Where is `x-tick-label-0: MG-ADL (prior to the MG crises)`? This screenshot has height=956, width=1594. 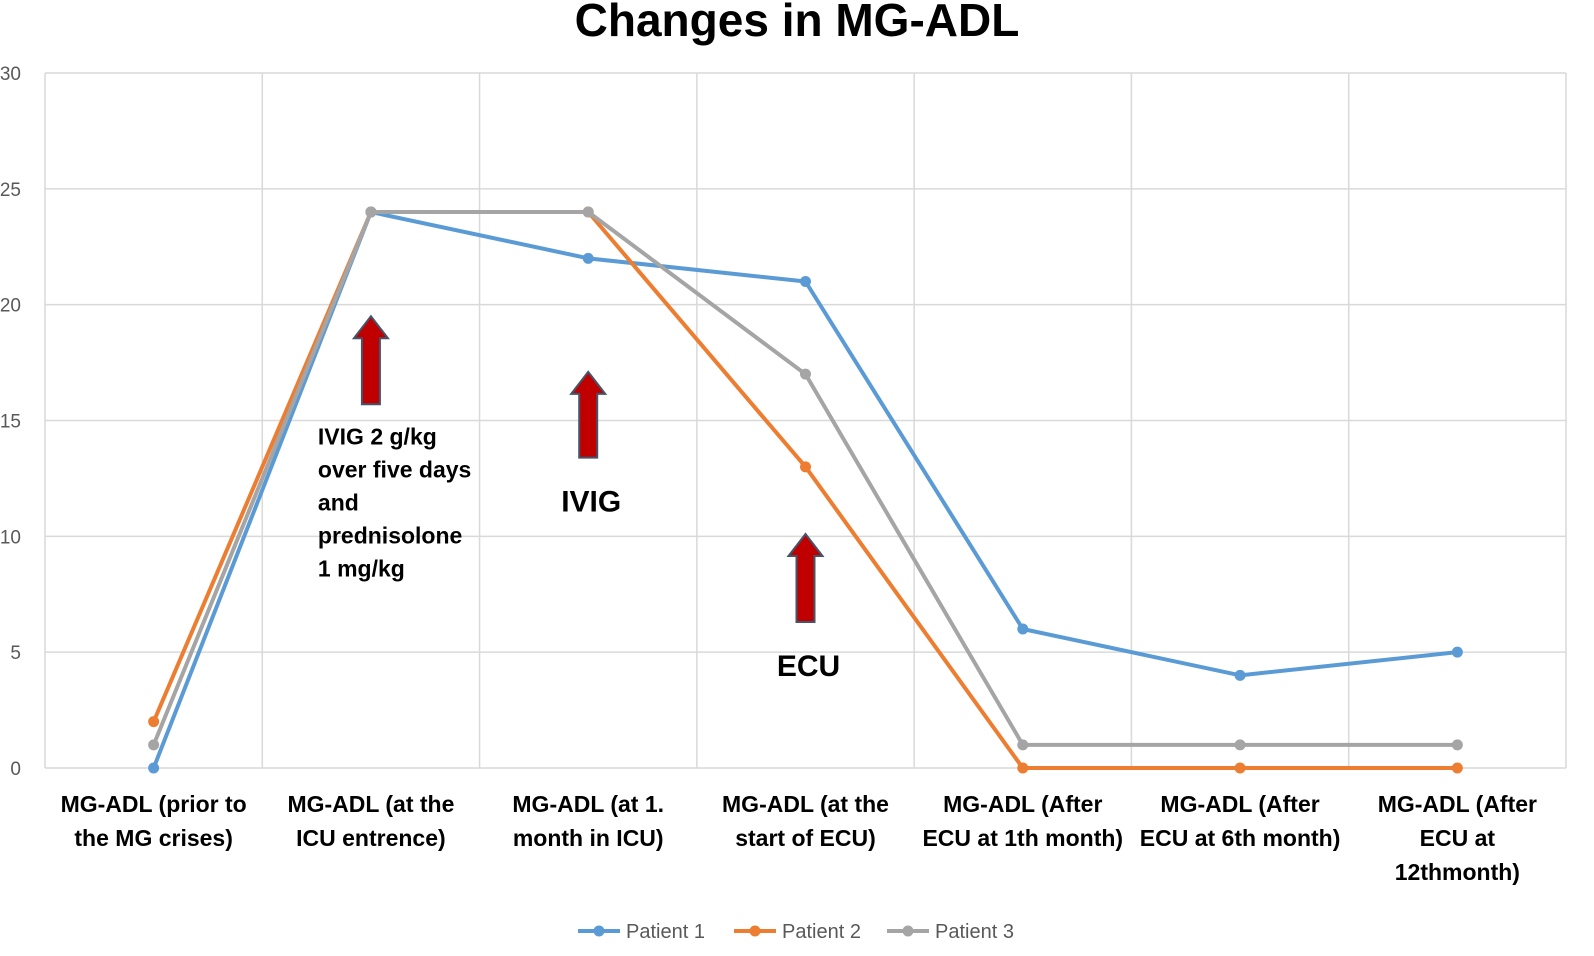
x-tick-label-0: MG-ADL (prior to the MG crises) is located at coordinates (154, 821).